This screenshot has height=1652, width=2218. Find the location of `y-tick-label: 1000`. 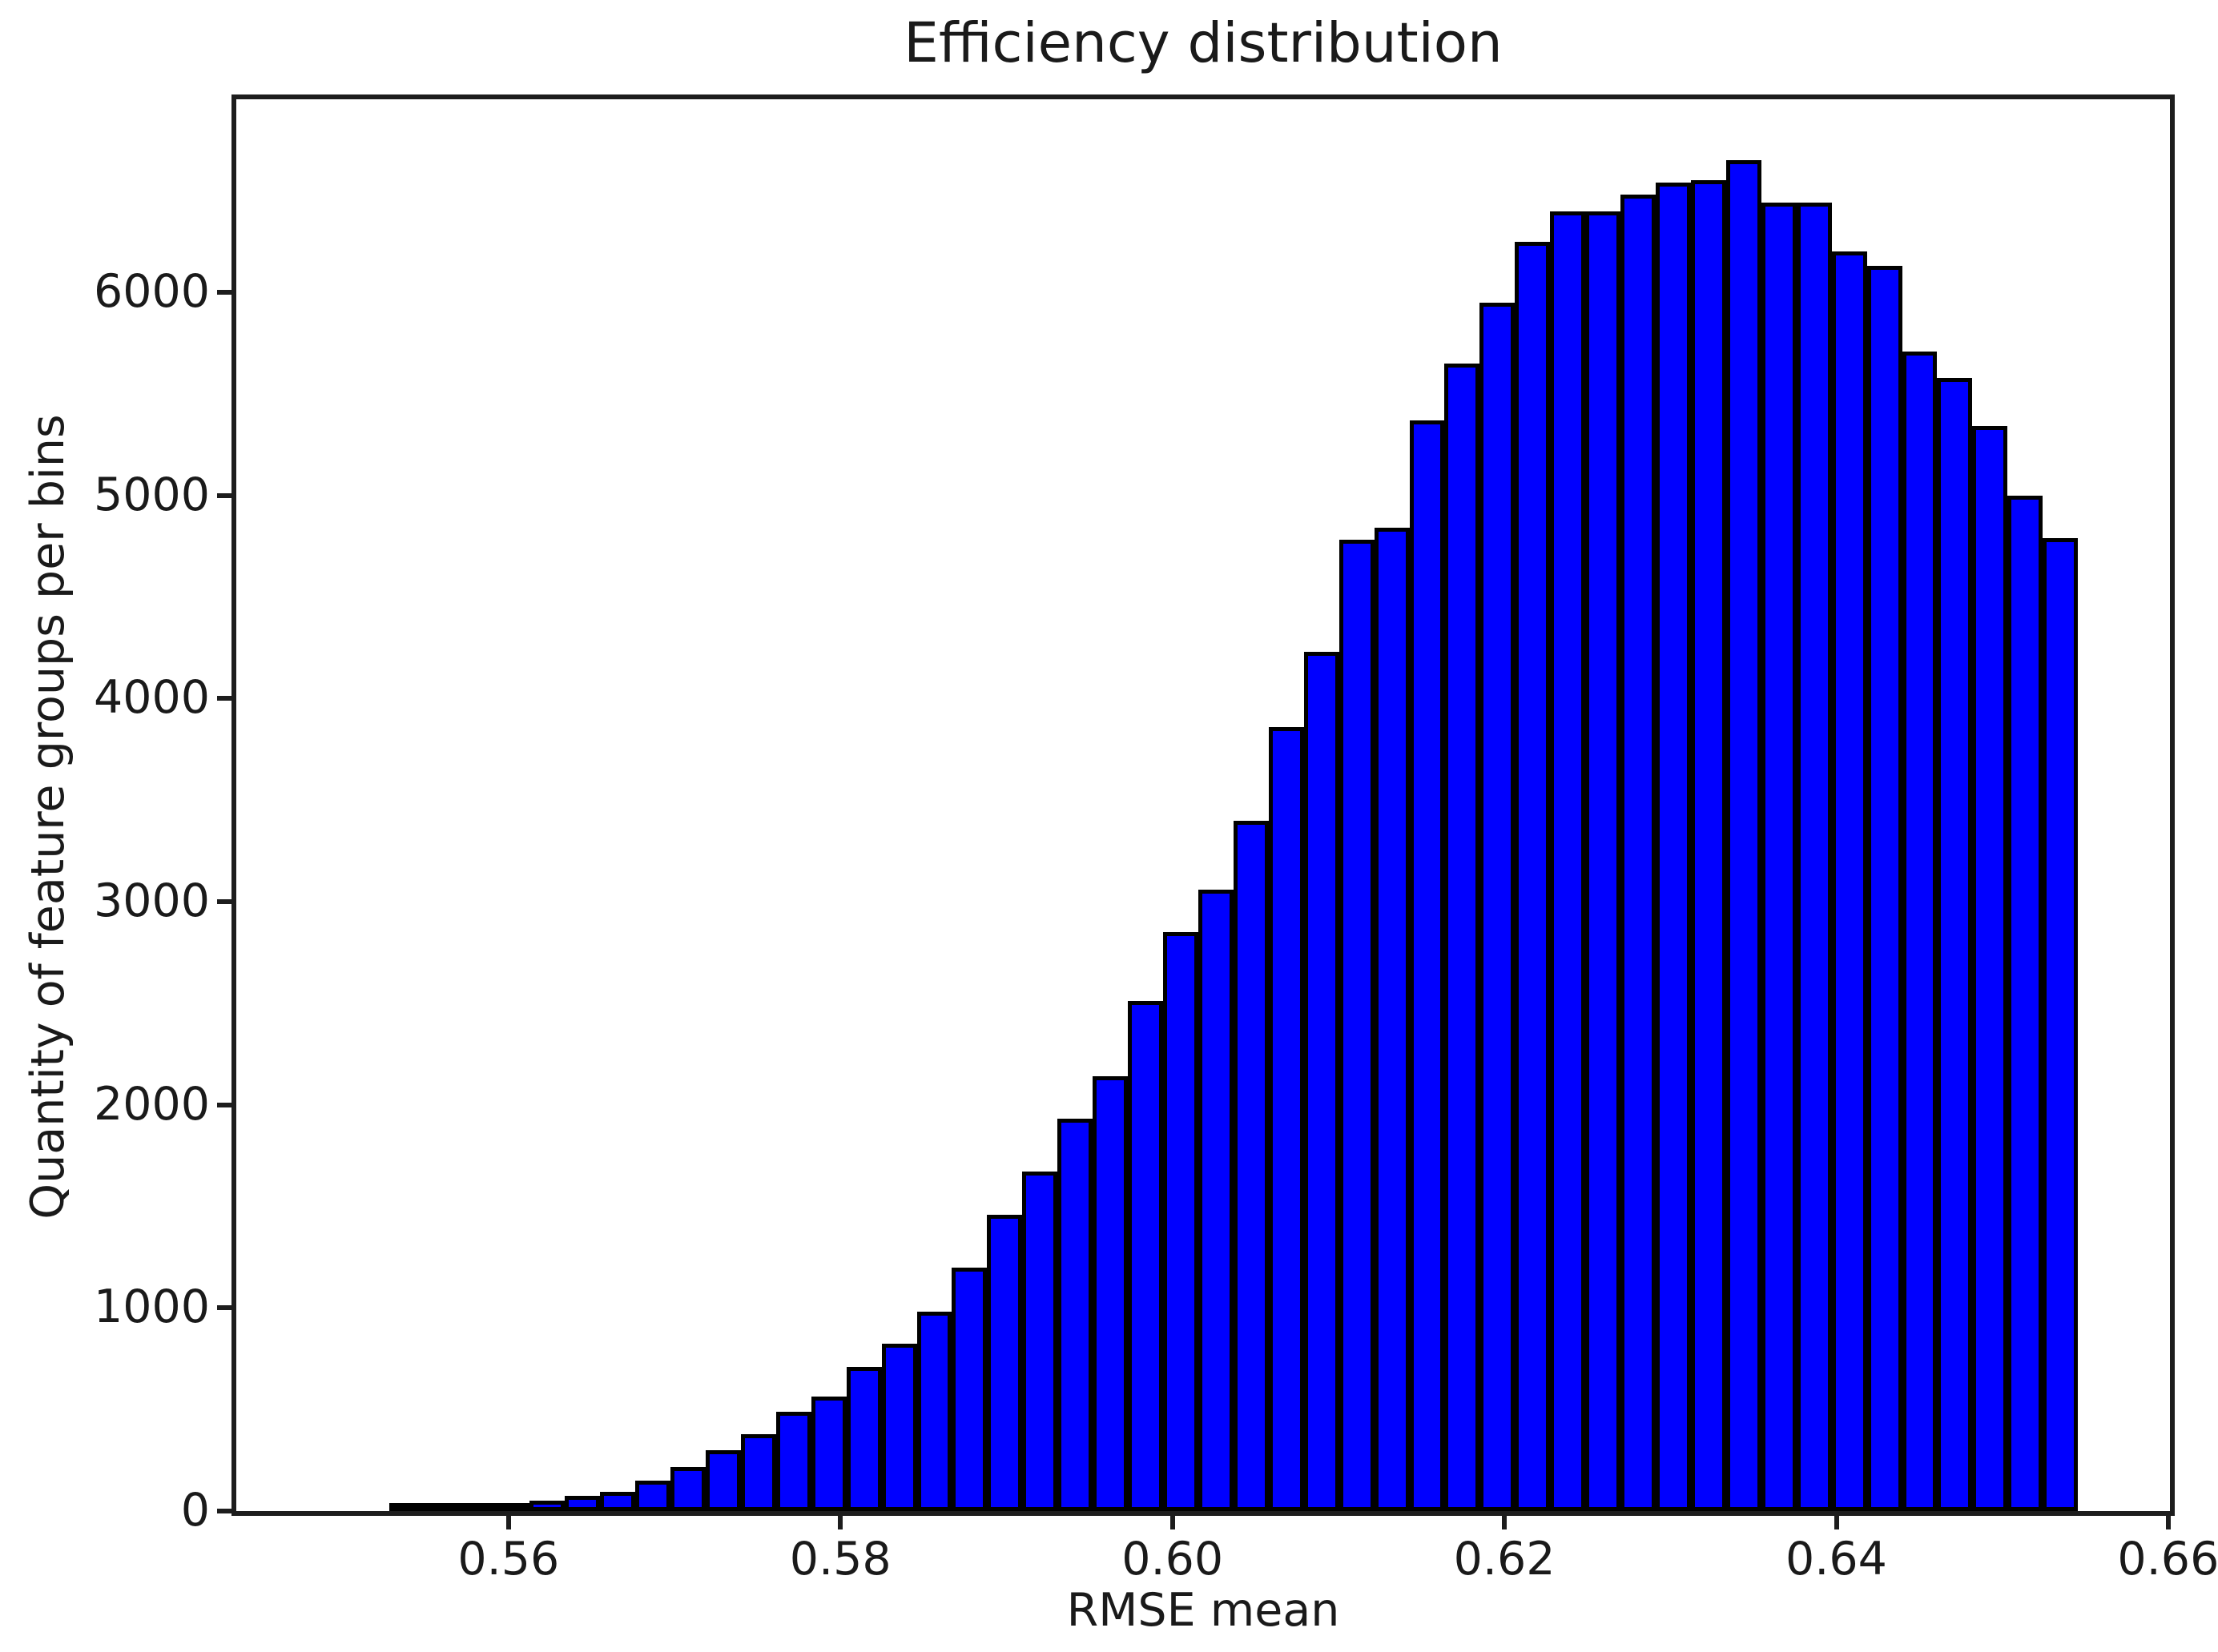

y-tick-label: 1000 is located at coordinates (151, 1307).